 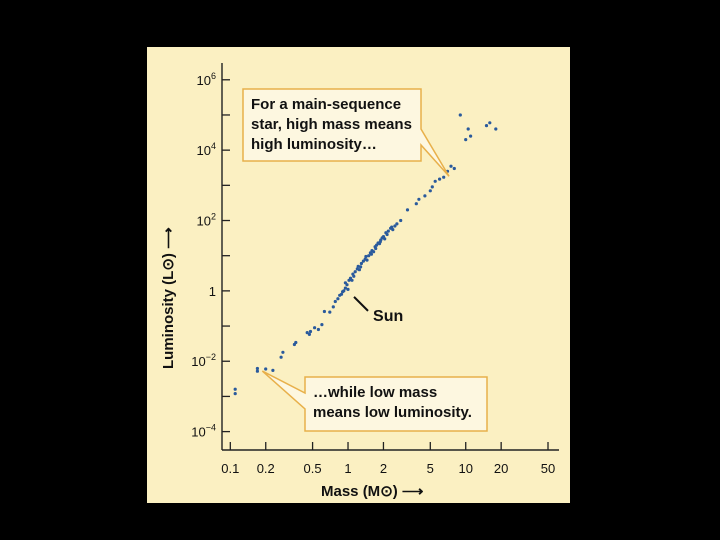 What do you see at coordinates (212, 291) in the screenshot?
I see `y-tick-label: 1` at bounding box center [212, 291].